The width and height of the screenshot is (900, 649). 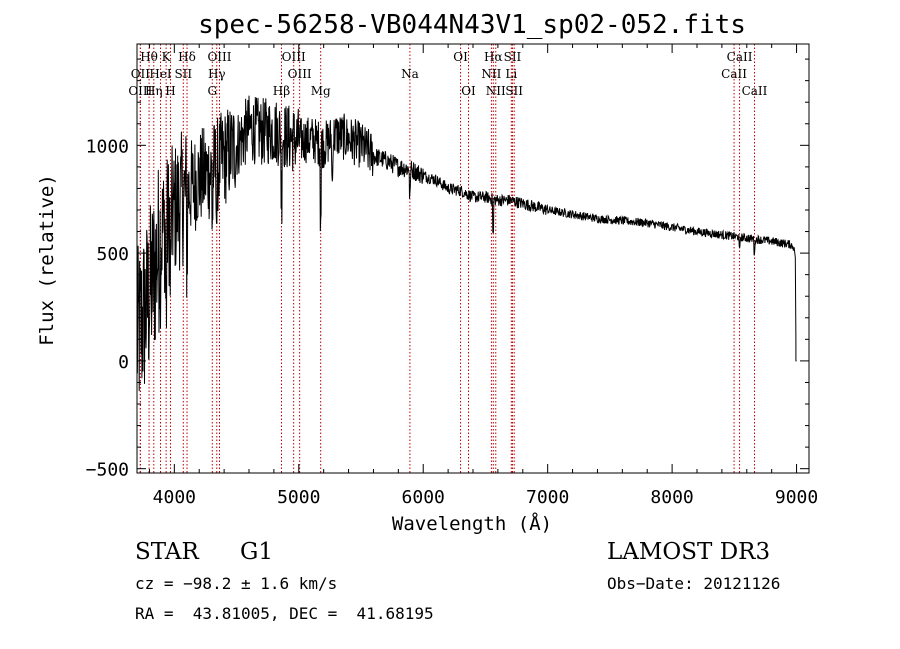 What do you see at coordinates (694, 583) in the screenshot?
I see `observation-date: Obs−Date: 20121126` at bounding box center [694, 583].